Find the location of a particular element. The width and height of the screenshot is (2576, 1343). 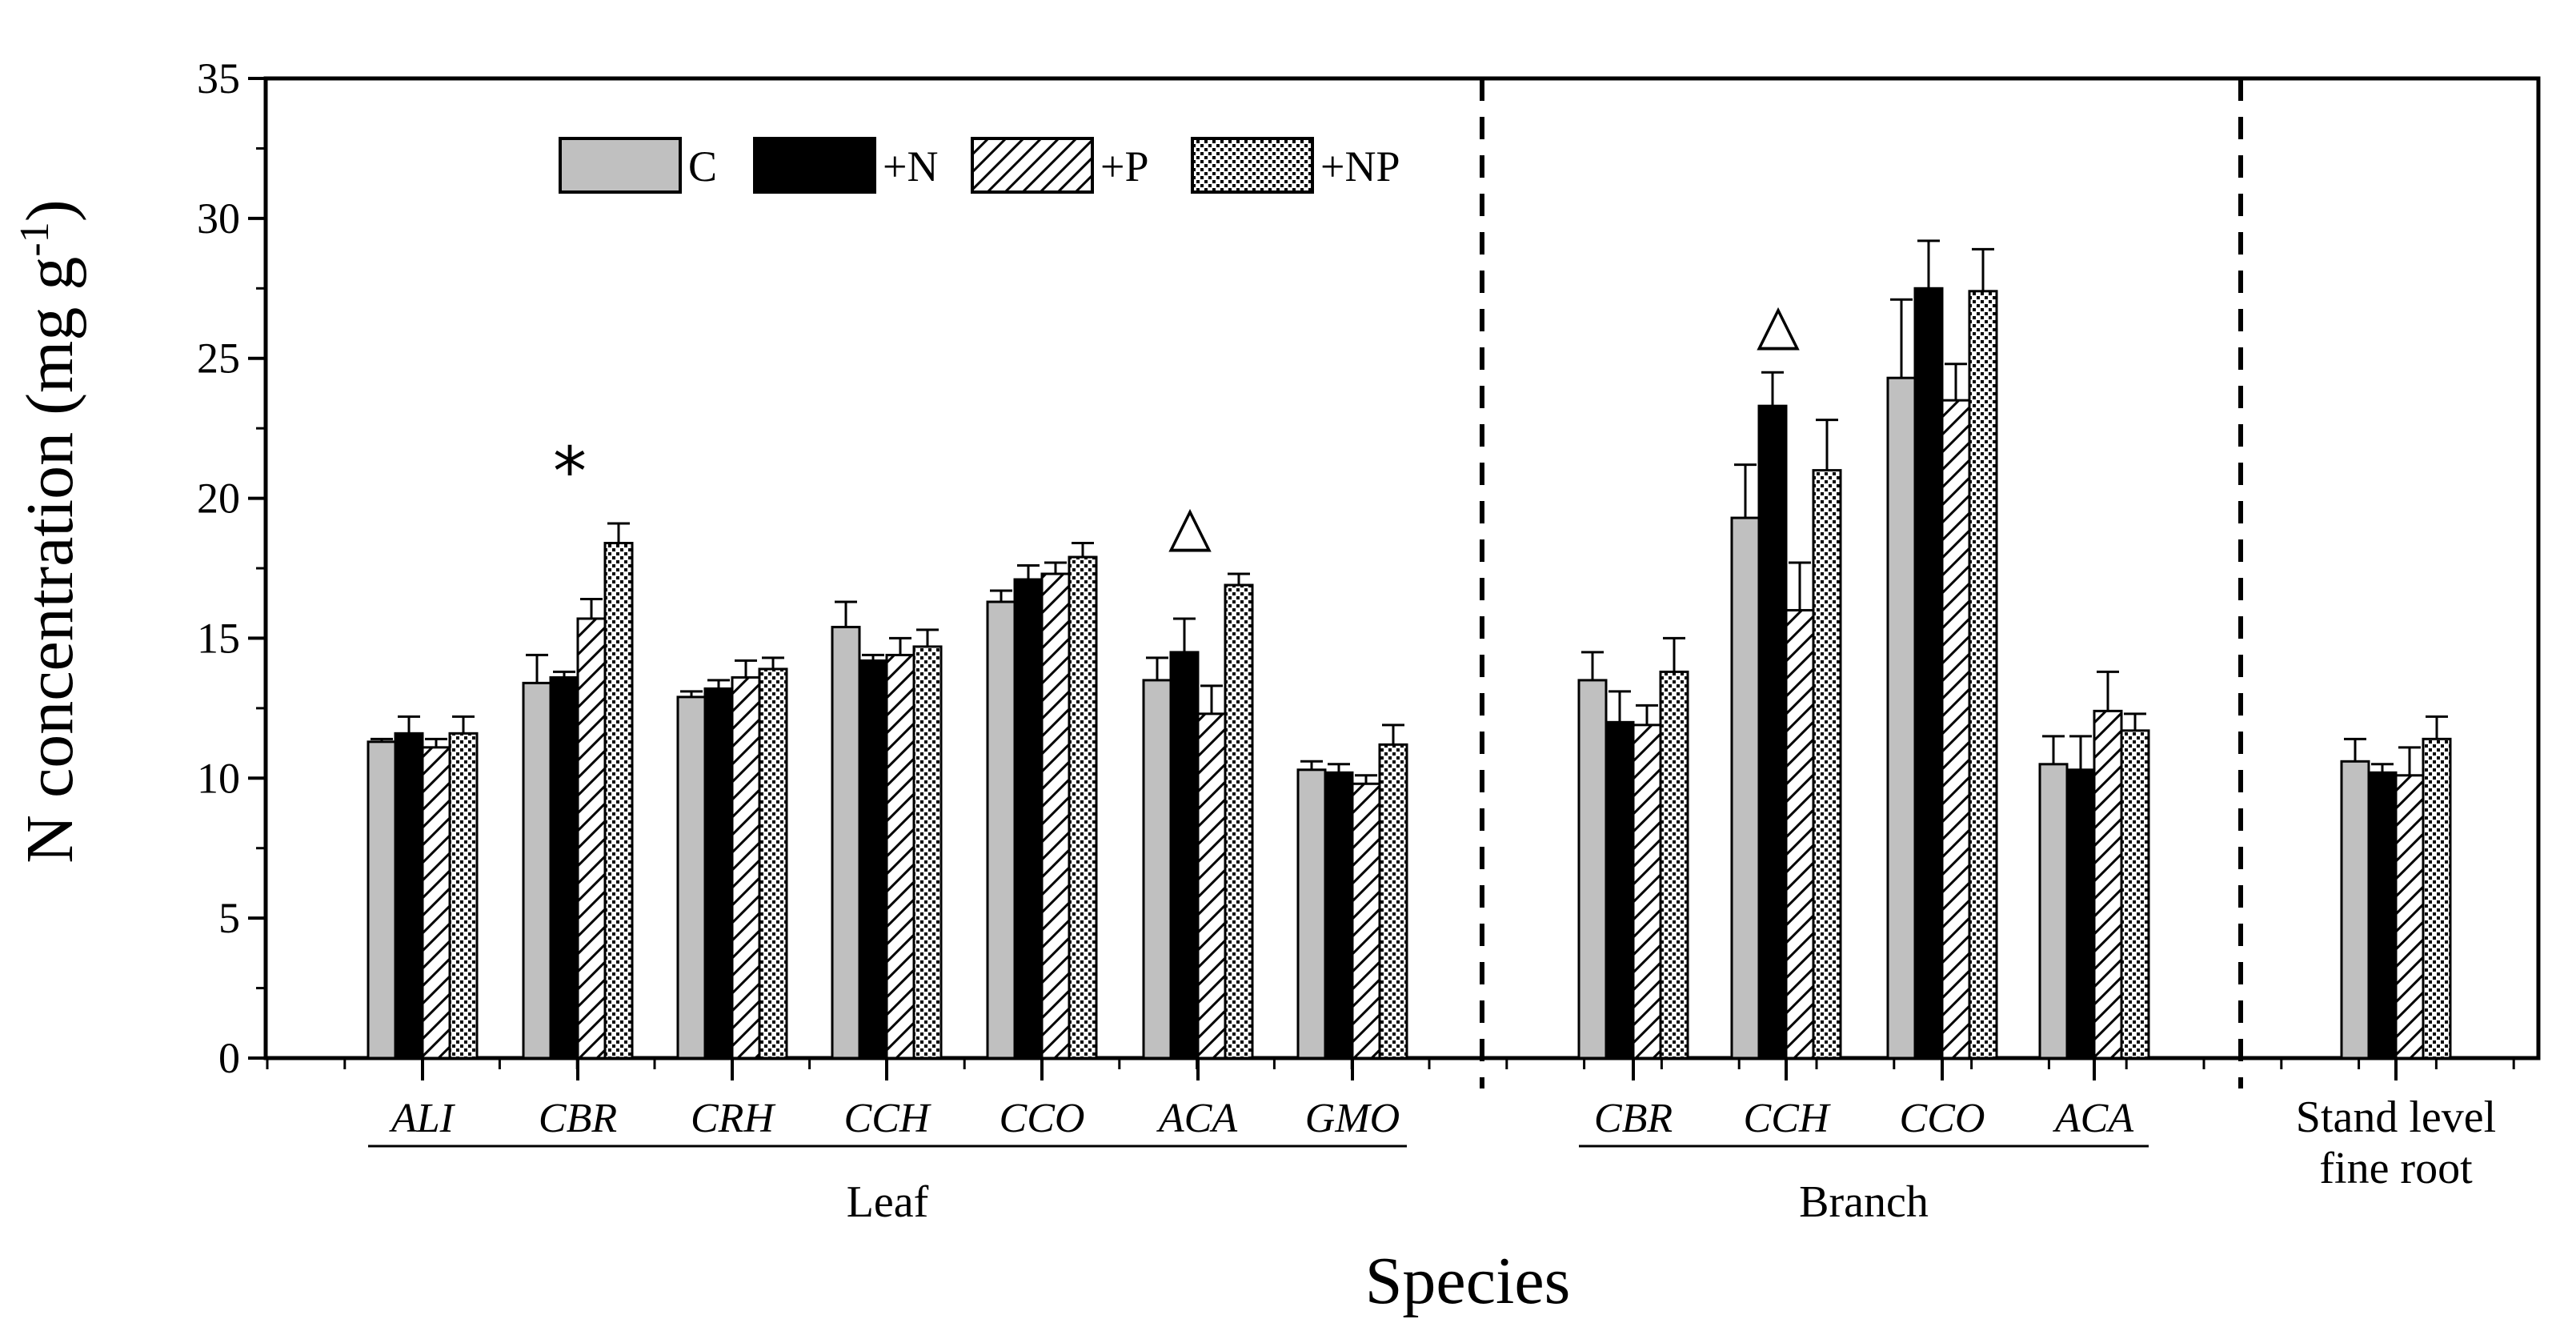

group-label-line: Stand level is located at coordinates (2396, 1117).